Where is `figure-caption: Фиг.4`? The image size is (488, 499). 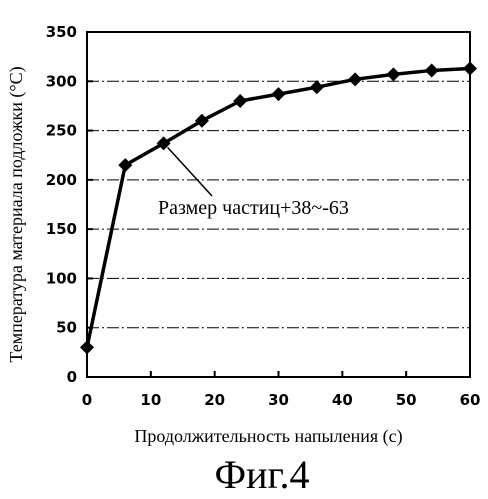 figure-caption: Фиг.4 is located at coordinates (262, 474).